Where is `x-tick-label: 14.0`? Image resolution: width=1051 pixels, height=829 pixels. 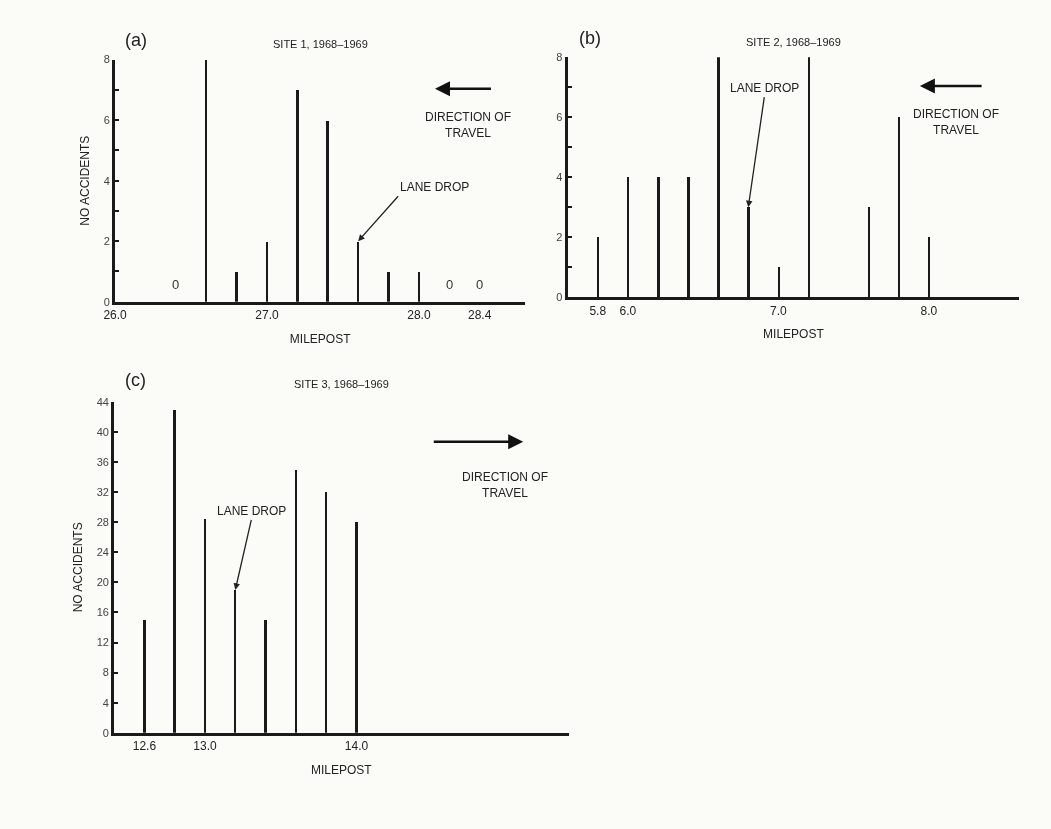 x-tick-label: 14.0 is located at coordinates (356, 746).